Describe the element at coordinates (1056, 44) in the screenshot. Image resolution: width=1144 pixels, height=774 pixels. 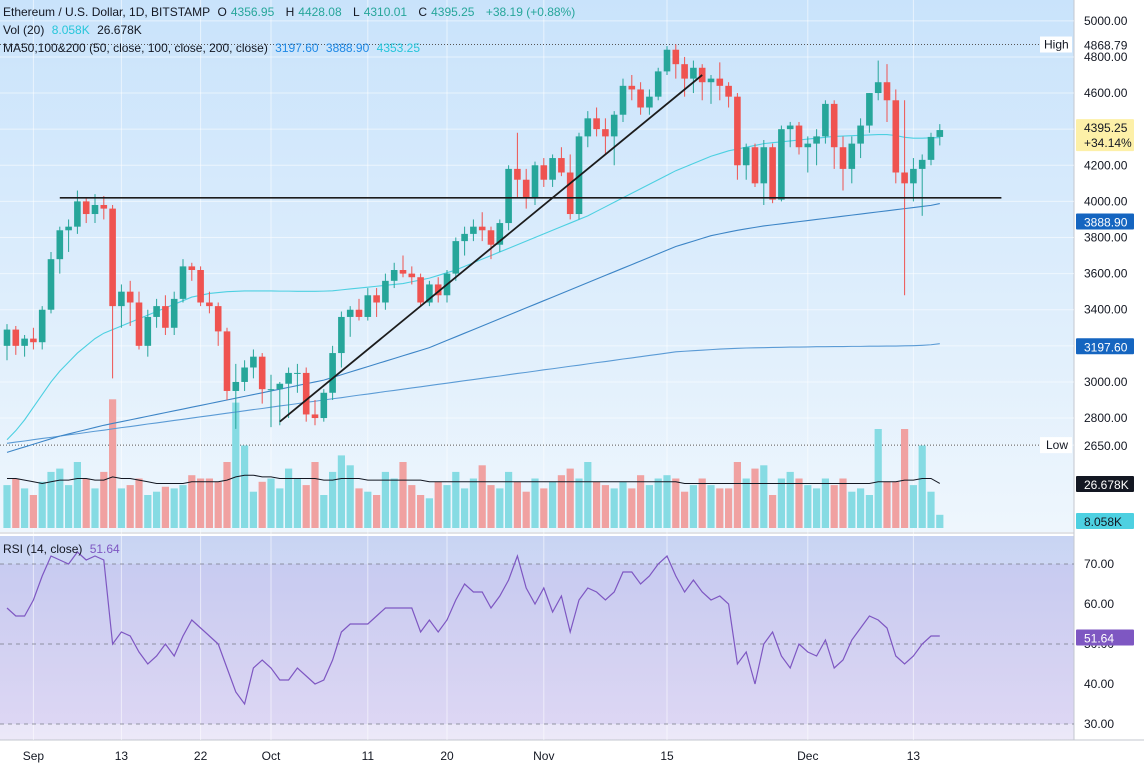
I see `high-tag` at that location.